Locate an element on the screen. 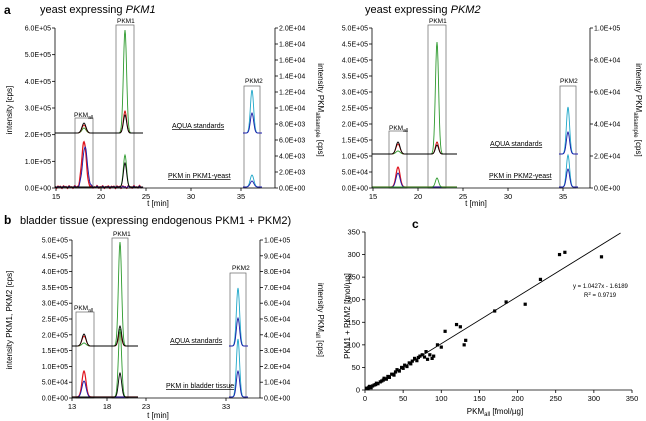 This screenshot has height=421, width=646. panel-b-left-ylabel: intensity PKM1, PKM2 [cps] is located at coordinates (9, 320).